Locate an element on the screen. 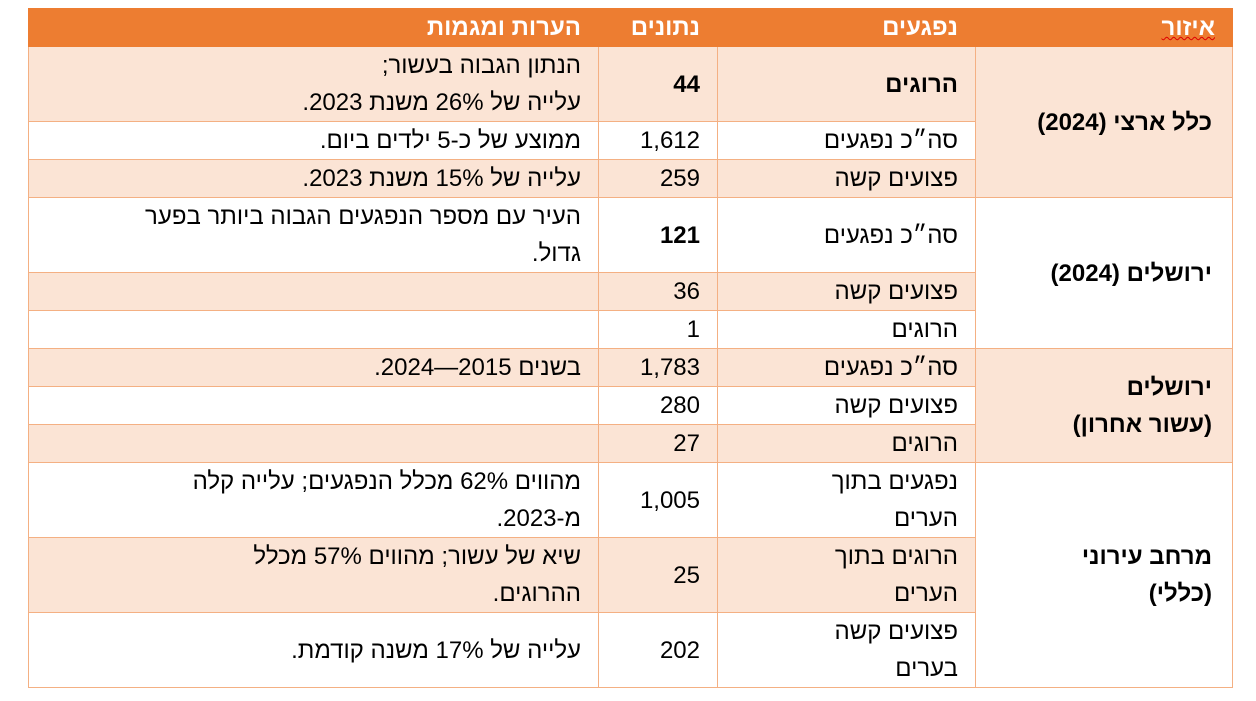 The width and height of the screenshot is (1256, 701). text-line: הרוגים בתוך is located at coordinates (896, 556).